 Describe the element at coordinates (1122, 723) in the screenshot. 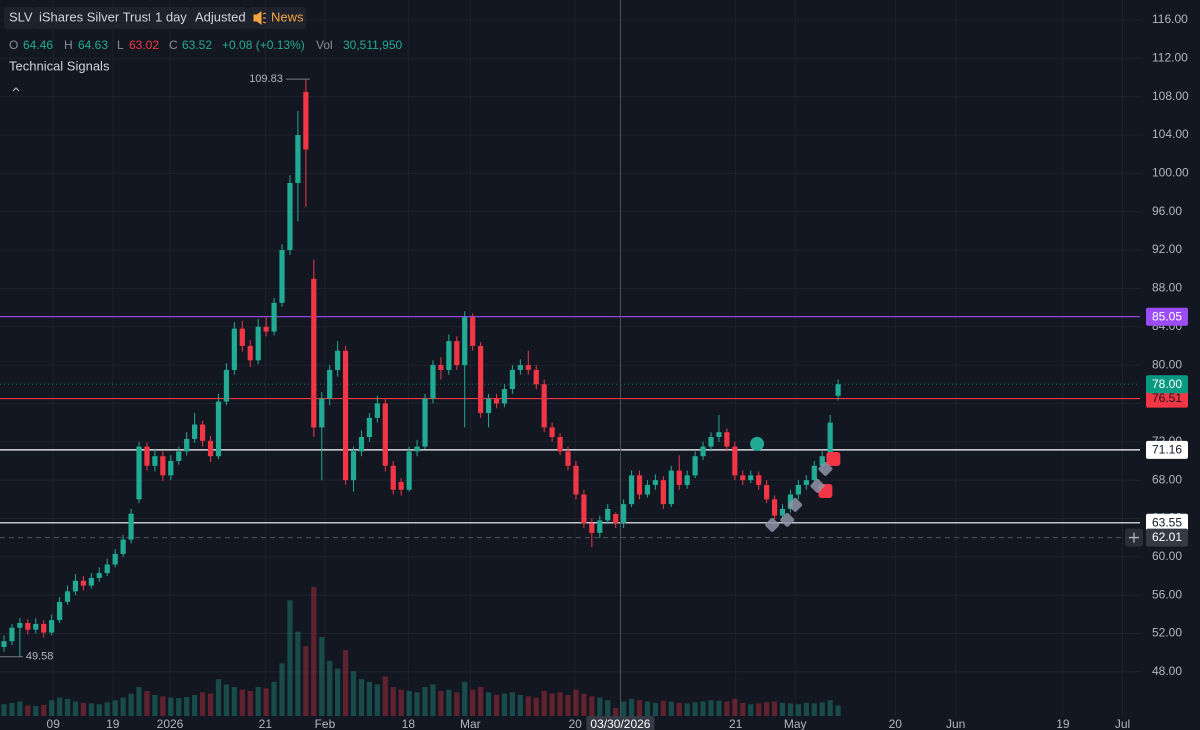

I see `x-tick-label: Jul` at that location.